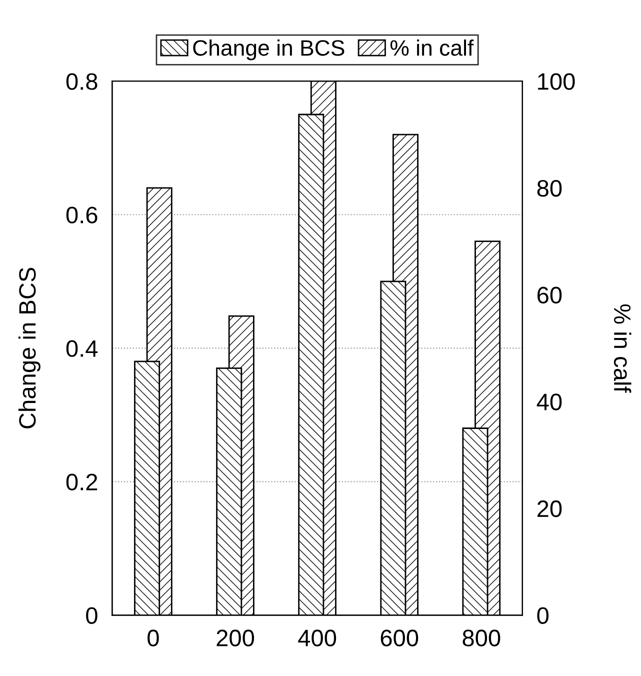  I want to click on y-tick-label: 0.2, so click(82, 482).